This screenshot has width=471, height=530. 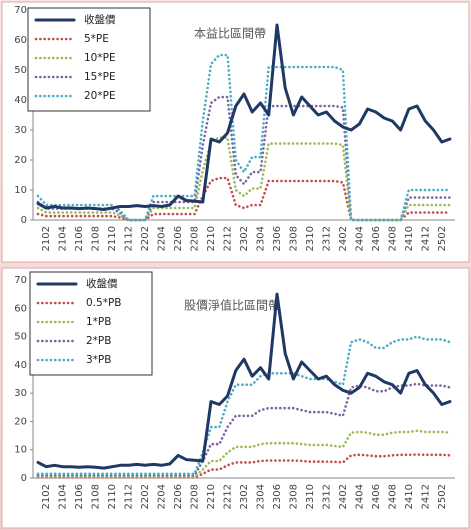 I want to click on legend-label: 1*PB, so click(x=98, y=322).